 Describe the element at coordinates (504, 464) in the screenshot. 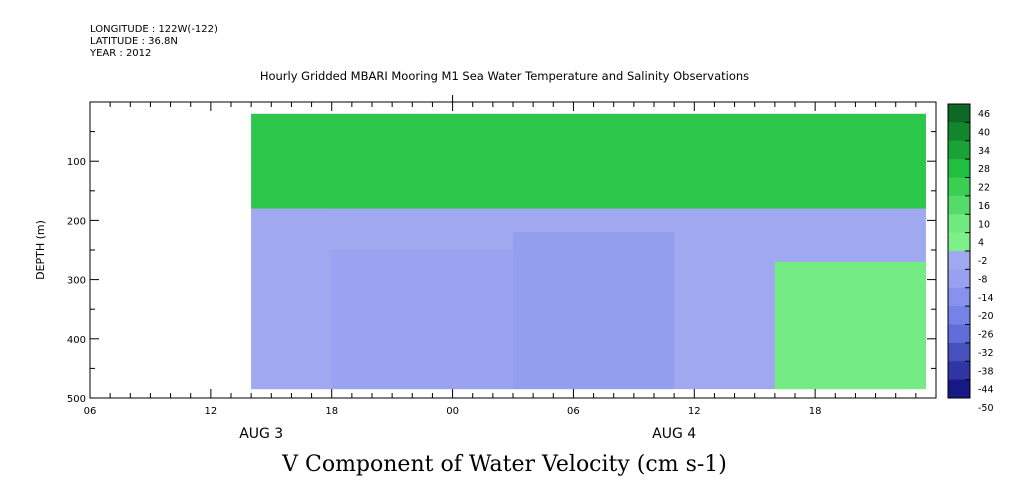

I see `variable-title: V Component of Water Velocity (cm s-1)` at that location.